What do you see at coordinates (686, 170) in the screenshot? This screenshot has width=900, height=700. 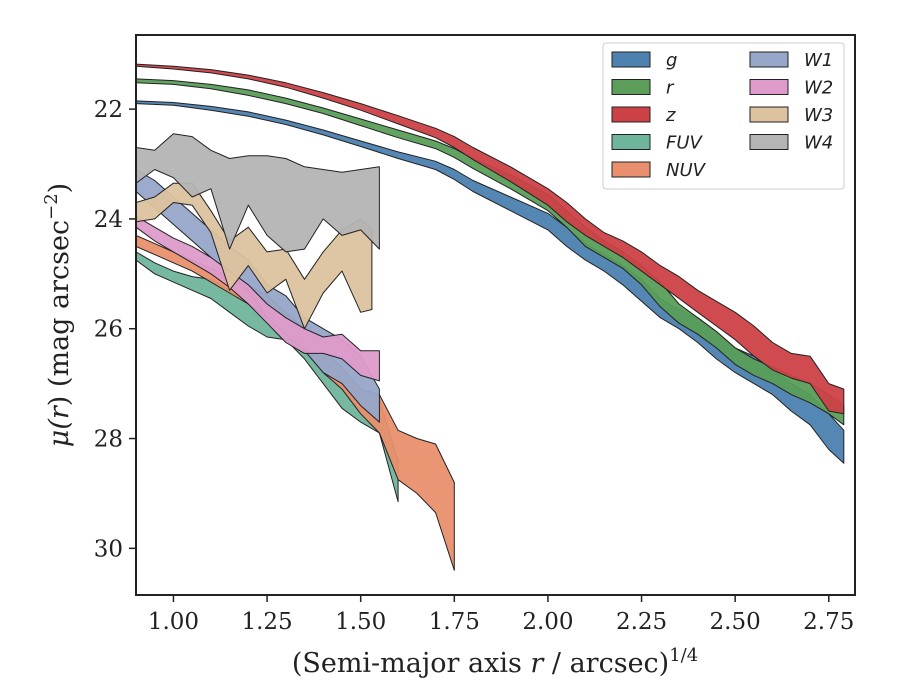 I see `legend-label-nuv: NUV` at bounding box center [686, 170].